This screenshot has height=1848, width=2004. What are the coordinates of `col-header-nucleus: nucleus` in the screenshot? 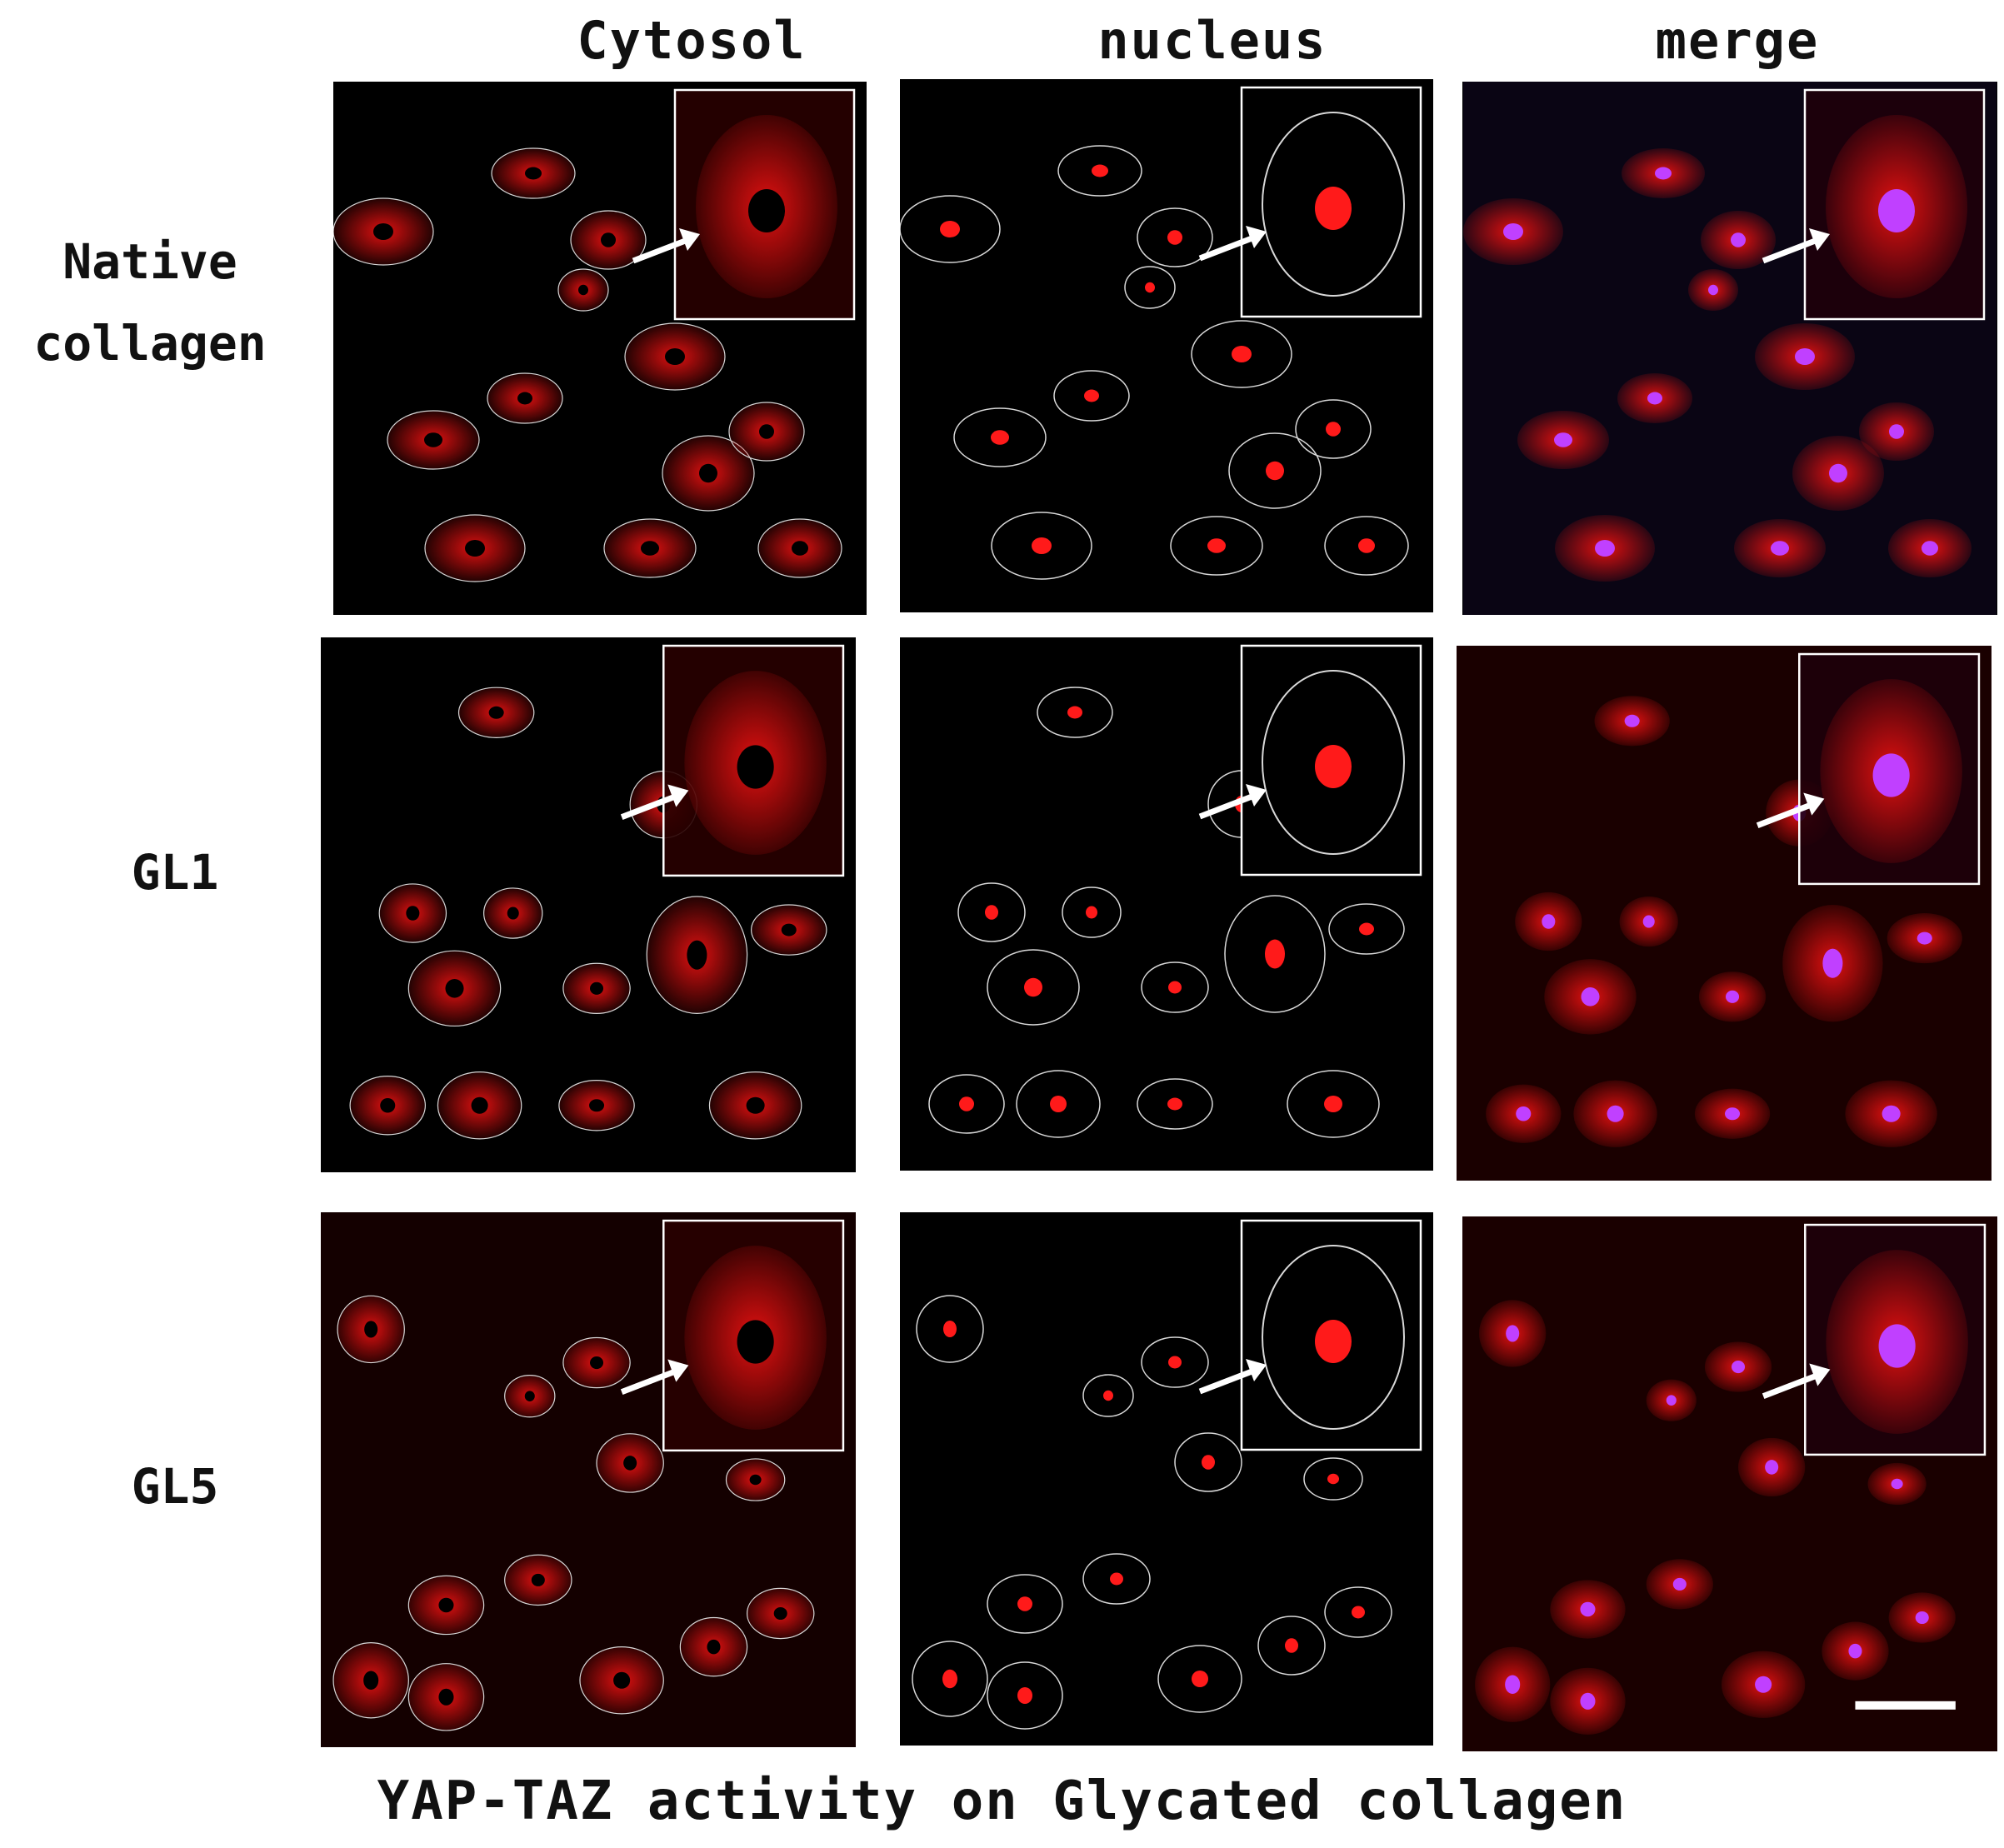 It's located at (1212, 41).